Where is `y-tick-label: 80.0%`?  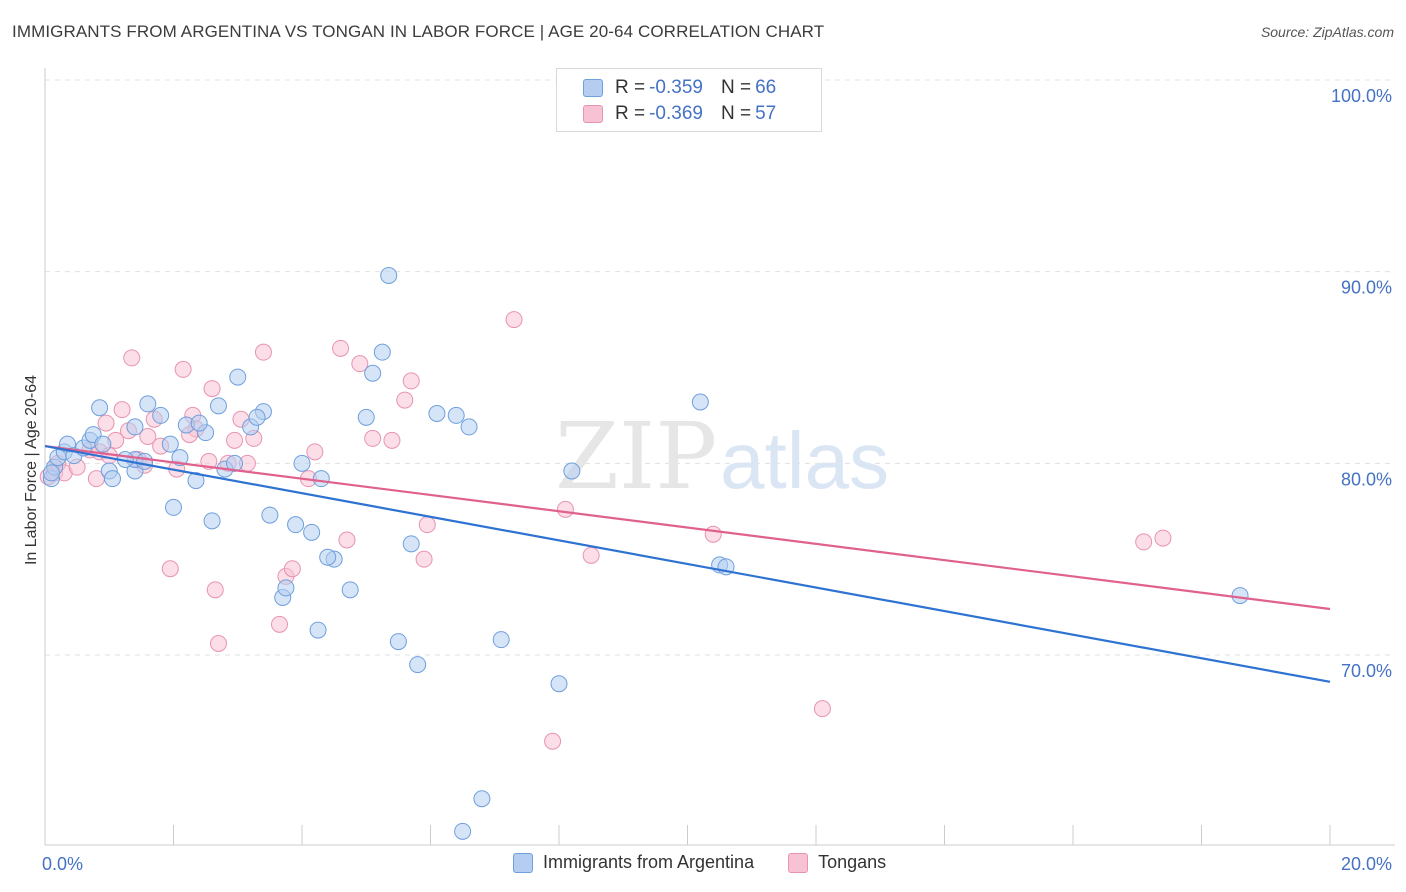
y-tick-label: 80.0% is located at coordinates (1366, 479).